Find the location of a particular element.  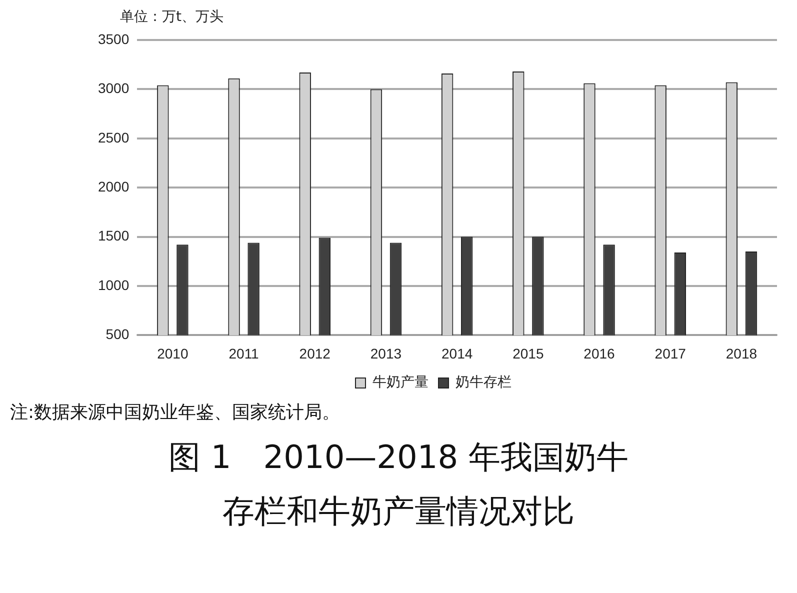

y-tick-label: 1000 is located at coordinates (114, 284).